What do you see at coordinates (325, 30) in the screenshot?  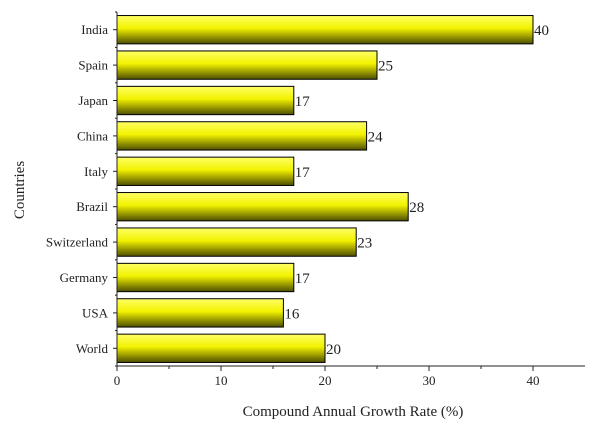 I see `bar-india` at bounding box center [325, 30].